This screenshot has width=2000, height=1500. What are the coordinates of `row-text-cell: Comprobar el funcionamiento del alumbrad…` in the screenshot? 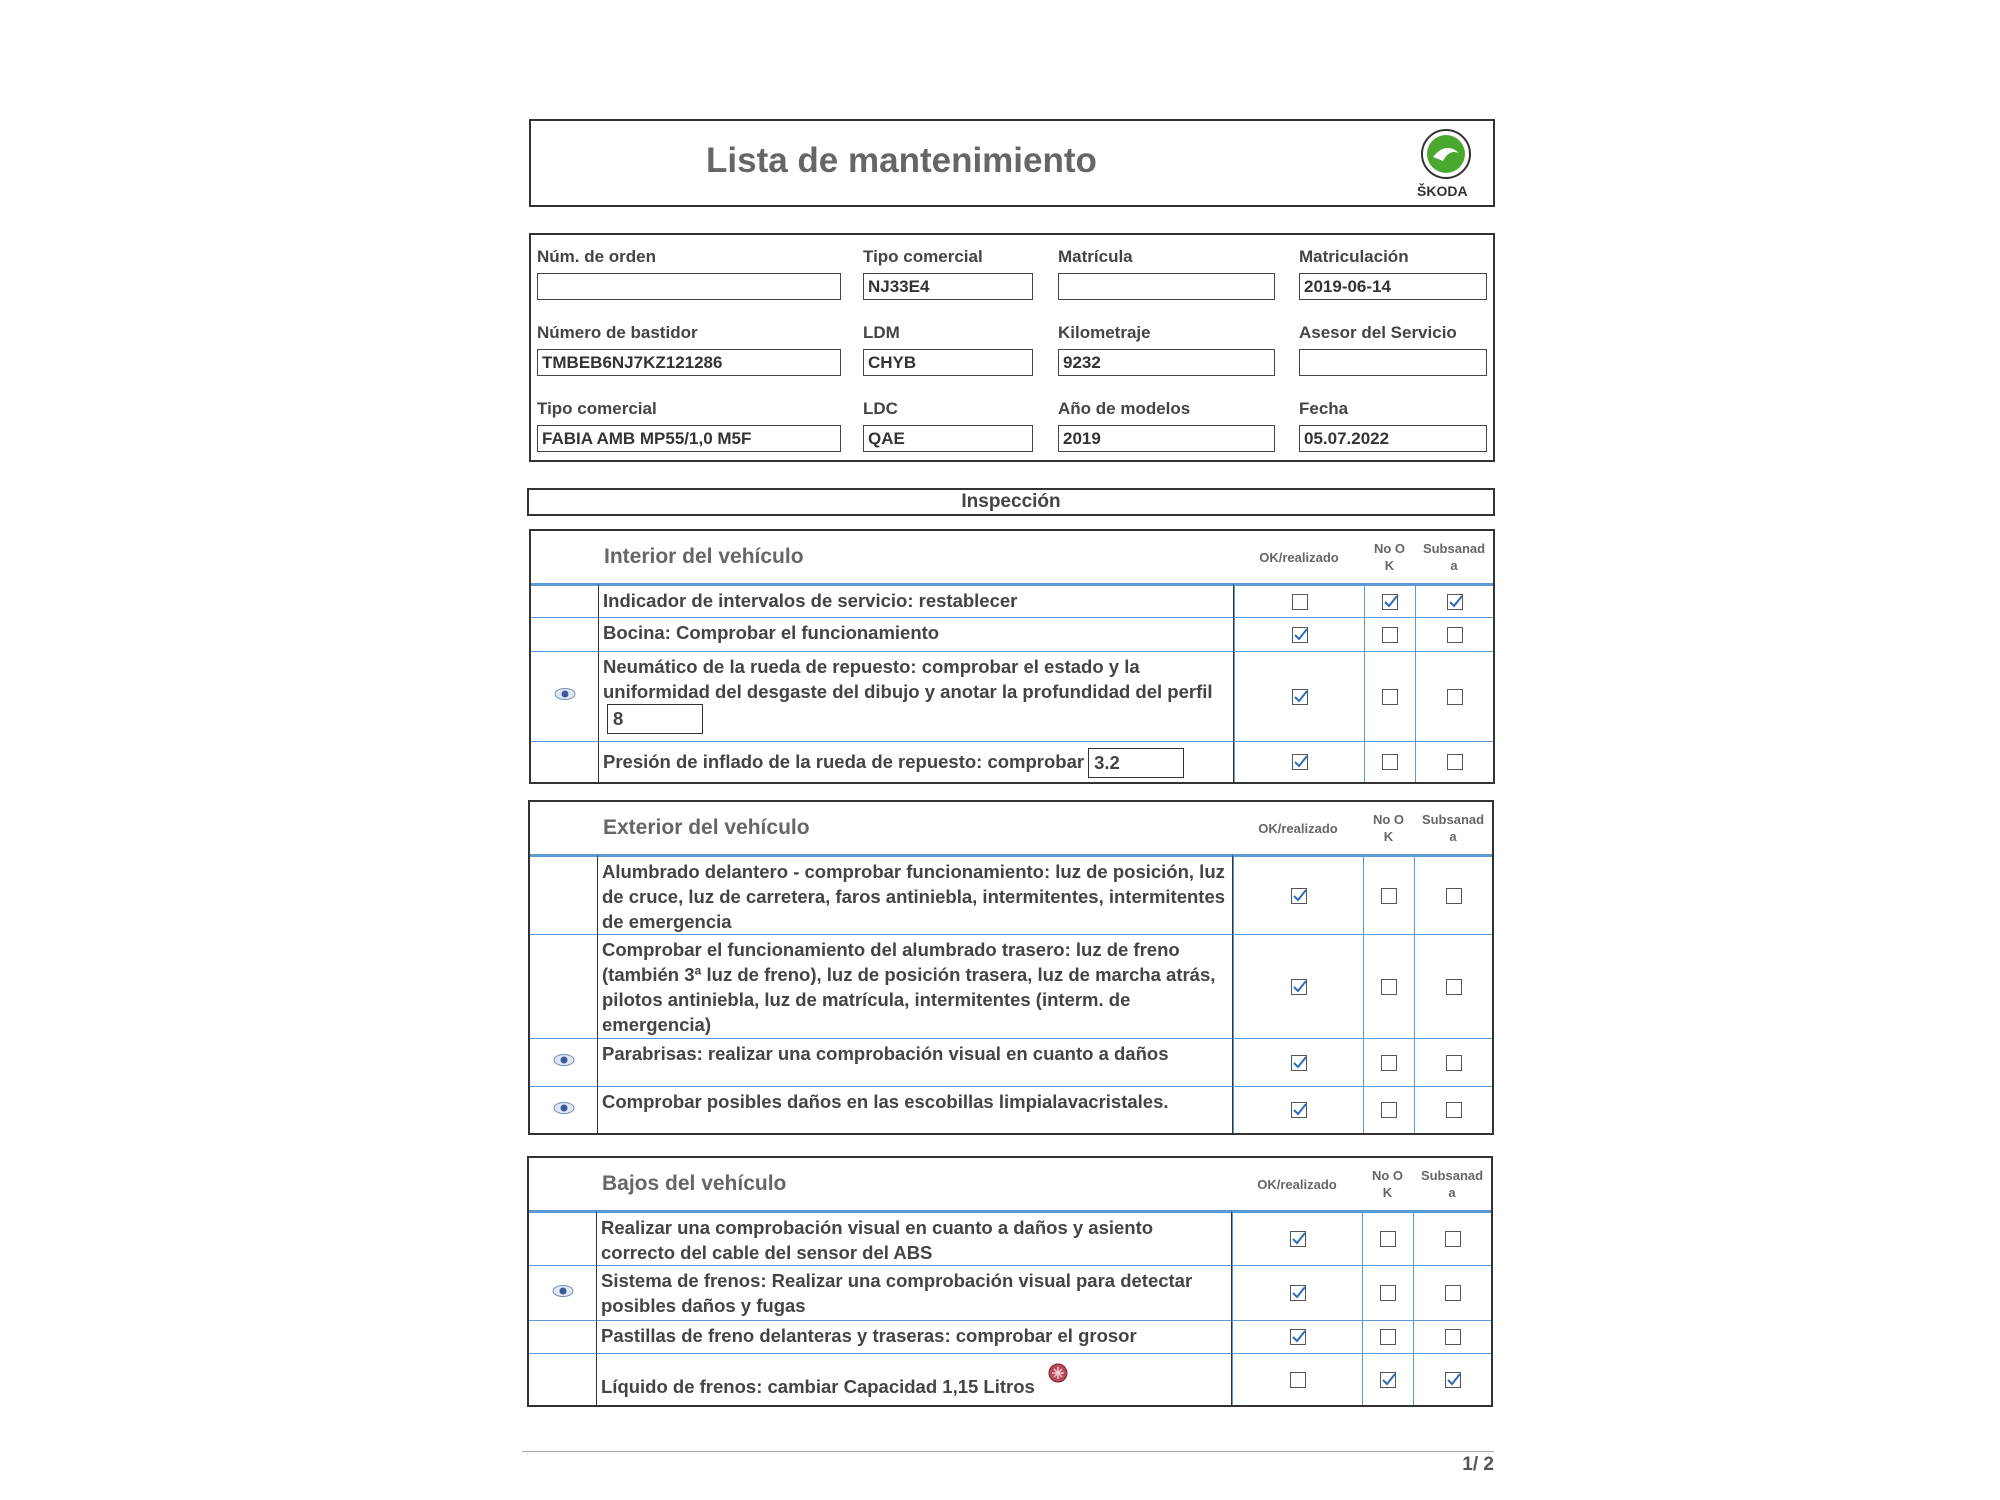 It's located at (915, 986).